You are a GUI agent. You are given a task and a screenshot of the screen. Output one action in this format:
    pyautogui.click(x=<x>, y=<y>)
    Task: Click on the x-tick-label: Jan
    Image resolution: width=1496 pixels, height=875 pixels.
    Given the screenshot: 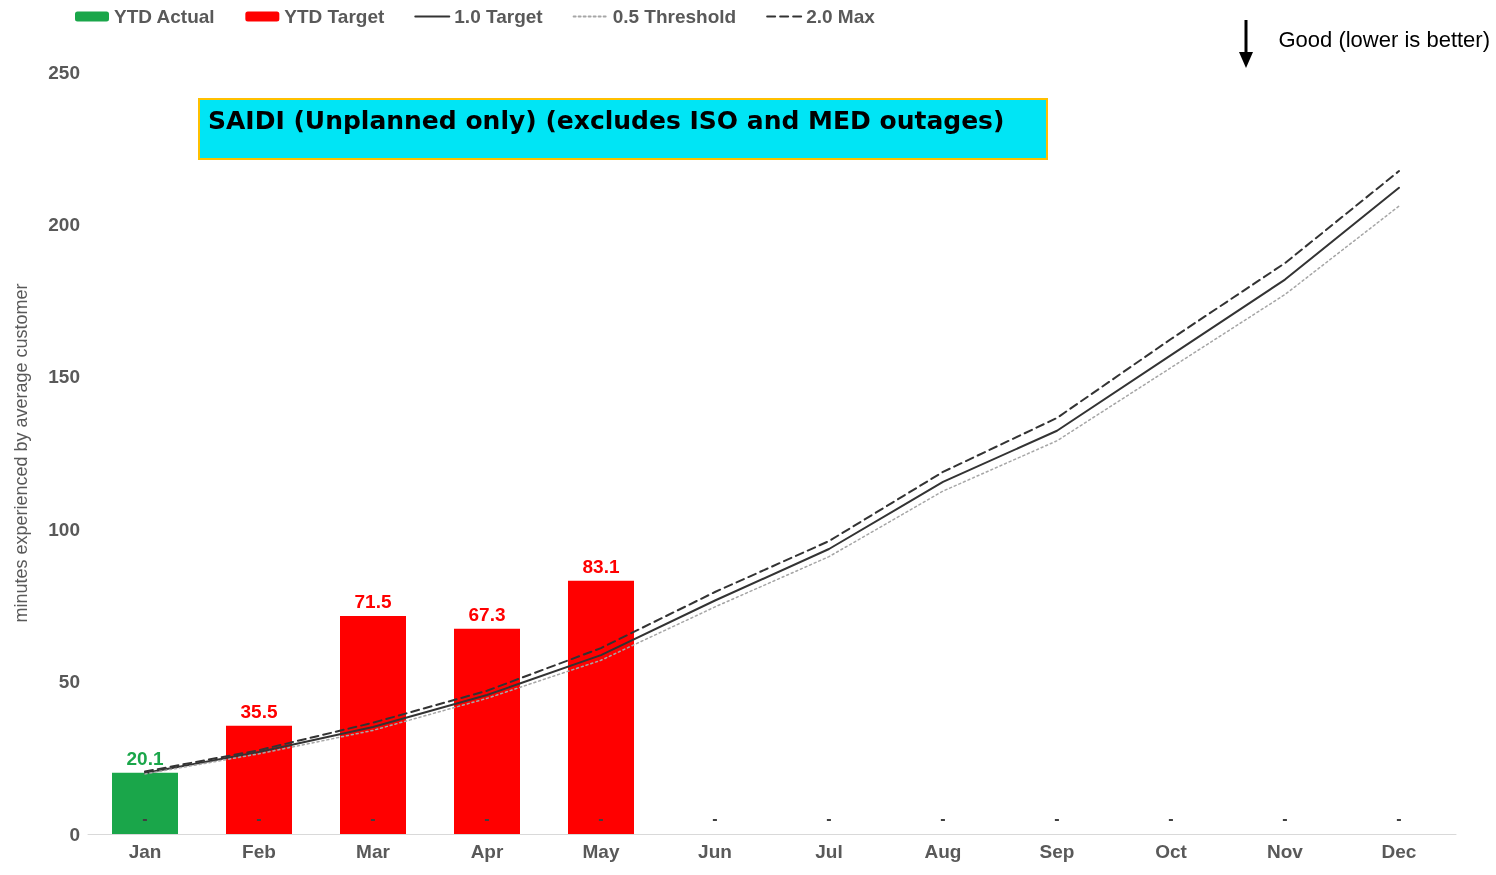 What is the action you would take?
    pyautogui.click(x=145, y=851)
    